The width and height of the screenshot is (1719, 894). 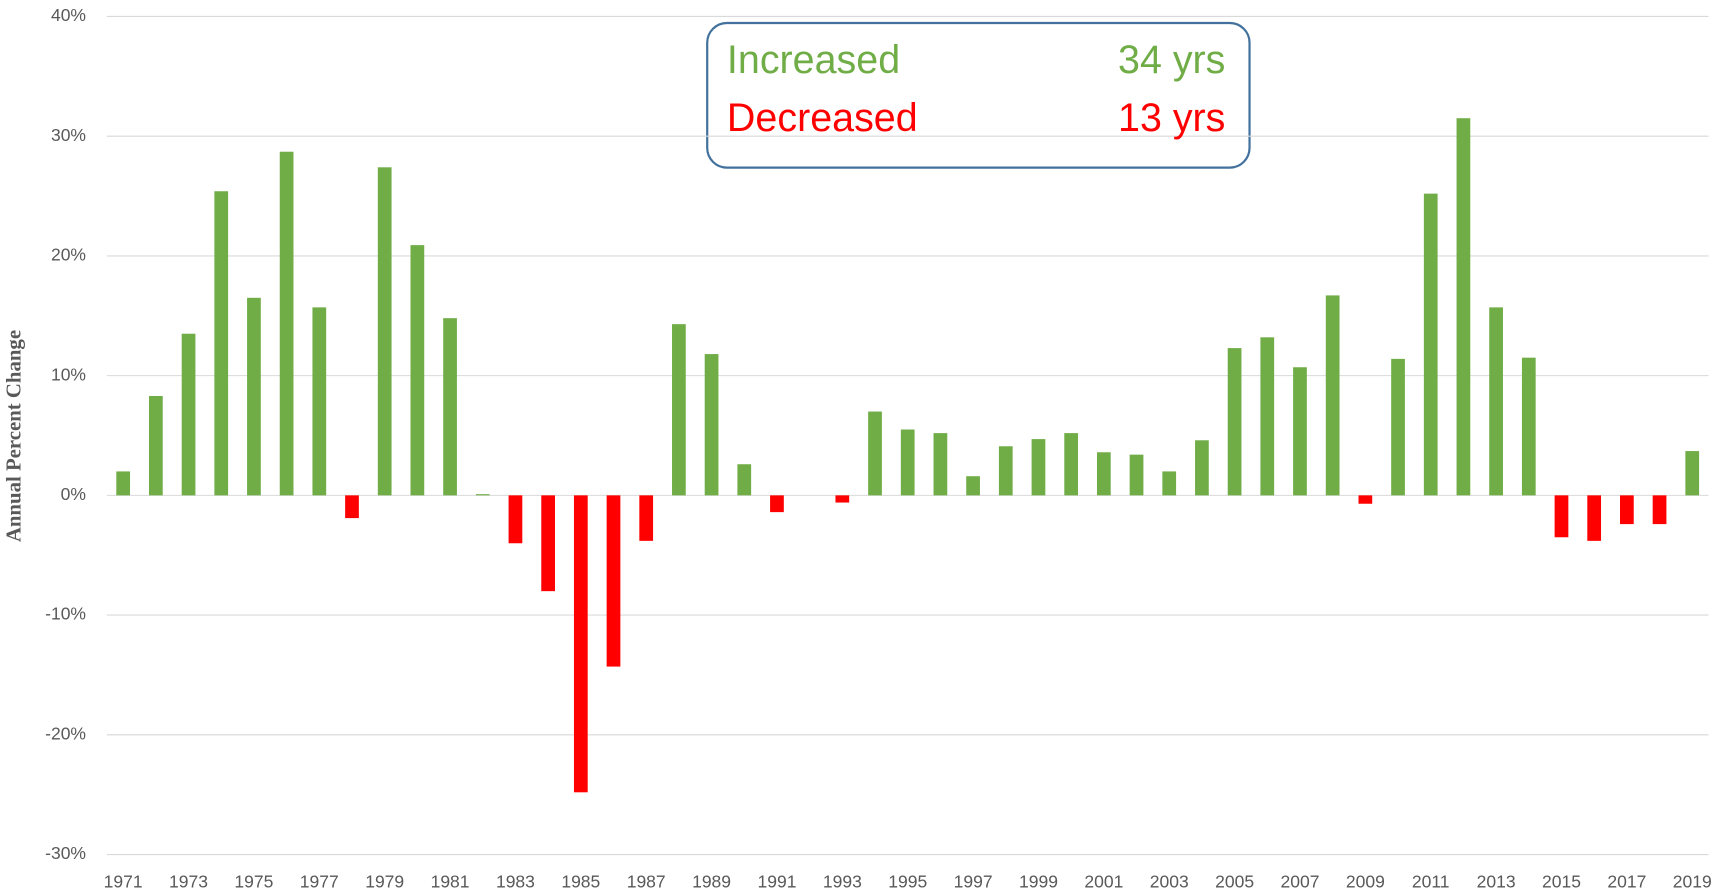 I want to click on x-tick-label: 1991, so click(x=776, y=882).